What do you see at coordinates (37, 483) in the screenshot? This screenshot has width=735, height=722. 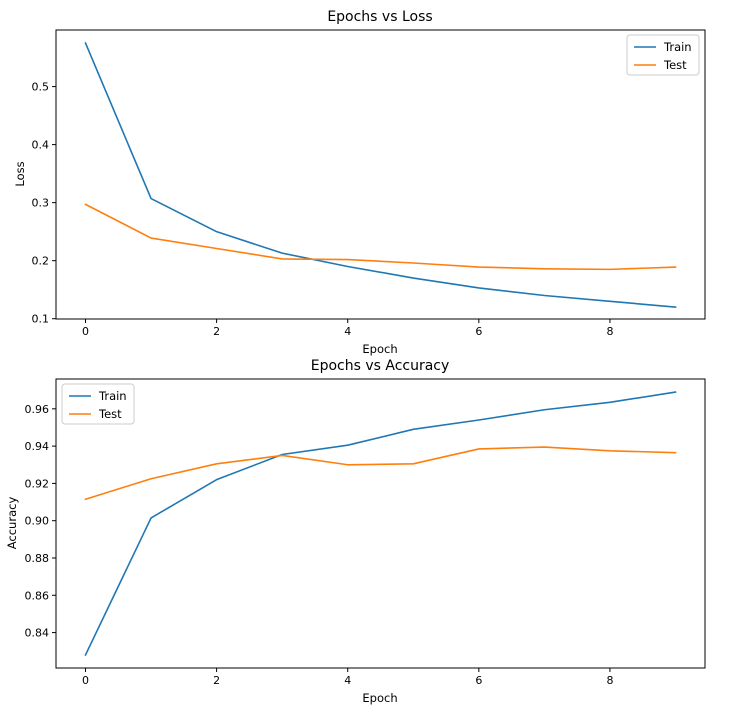 I see `accuracy-chart-y-tick-label: 0.92` at bounding box center [37, 483].